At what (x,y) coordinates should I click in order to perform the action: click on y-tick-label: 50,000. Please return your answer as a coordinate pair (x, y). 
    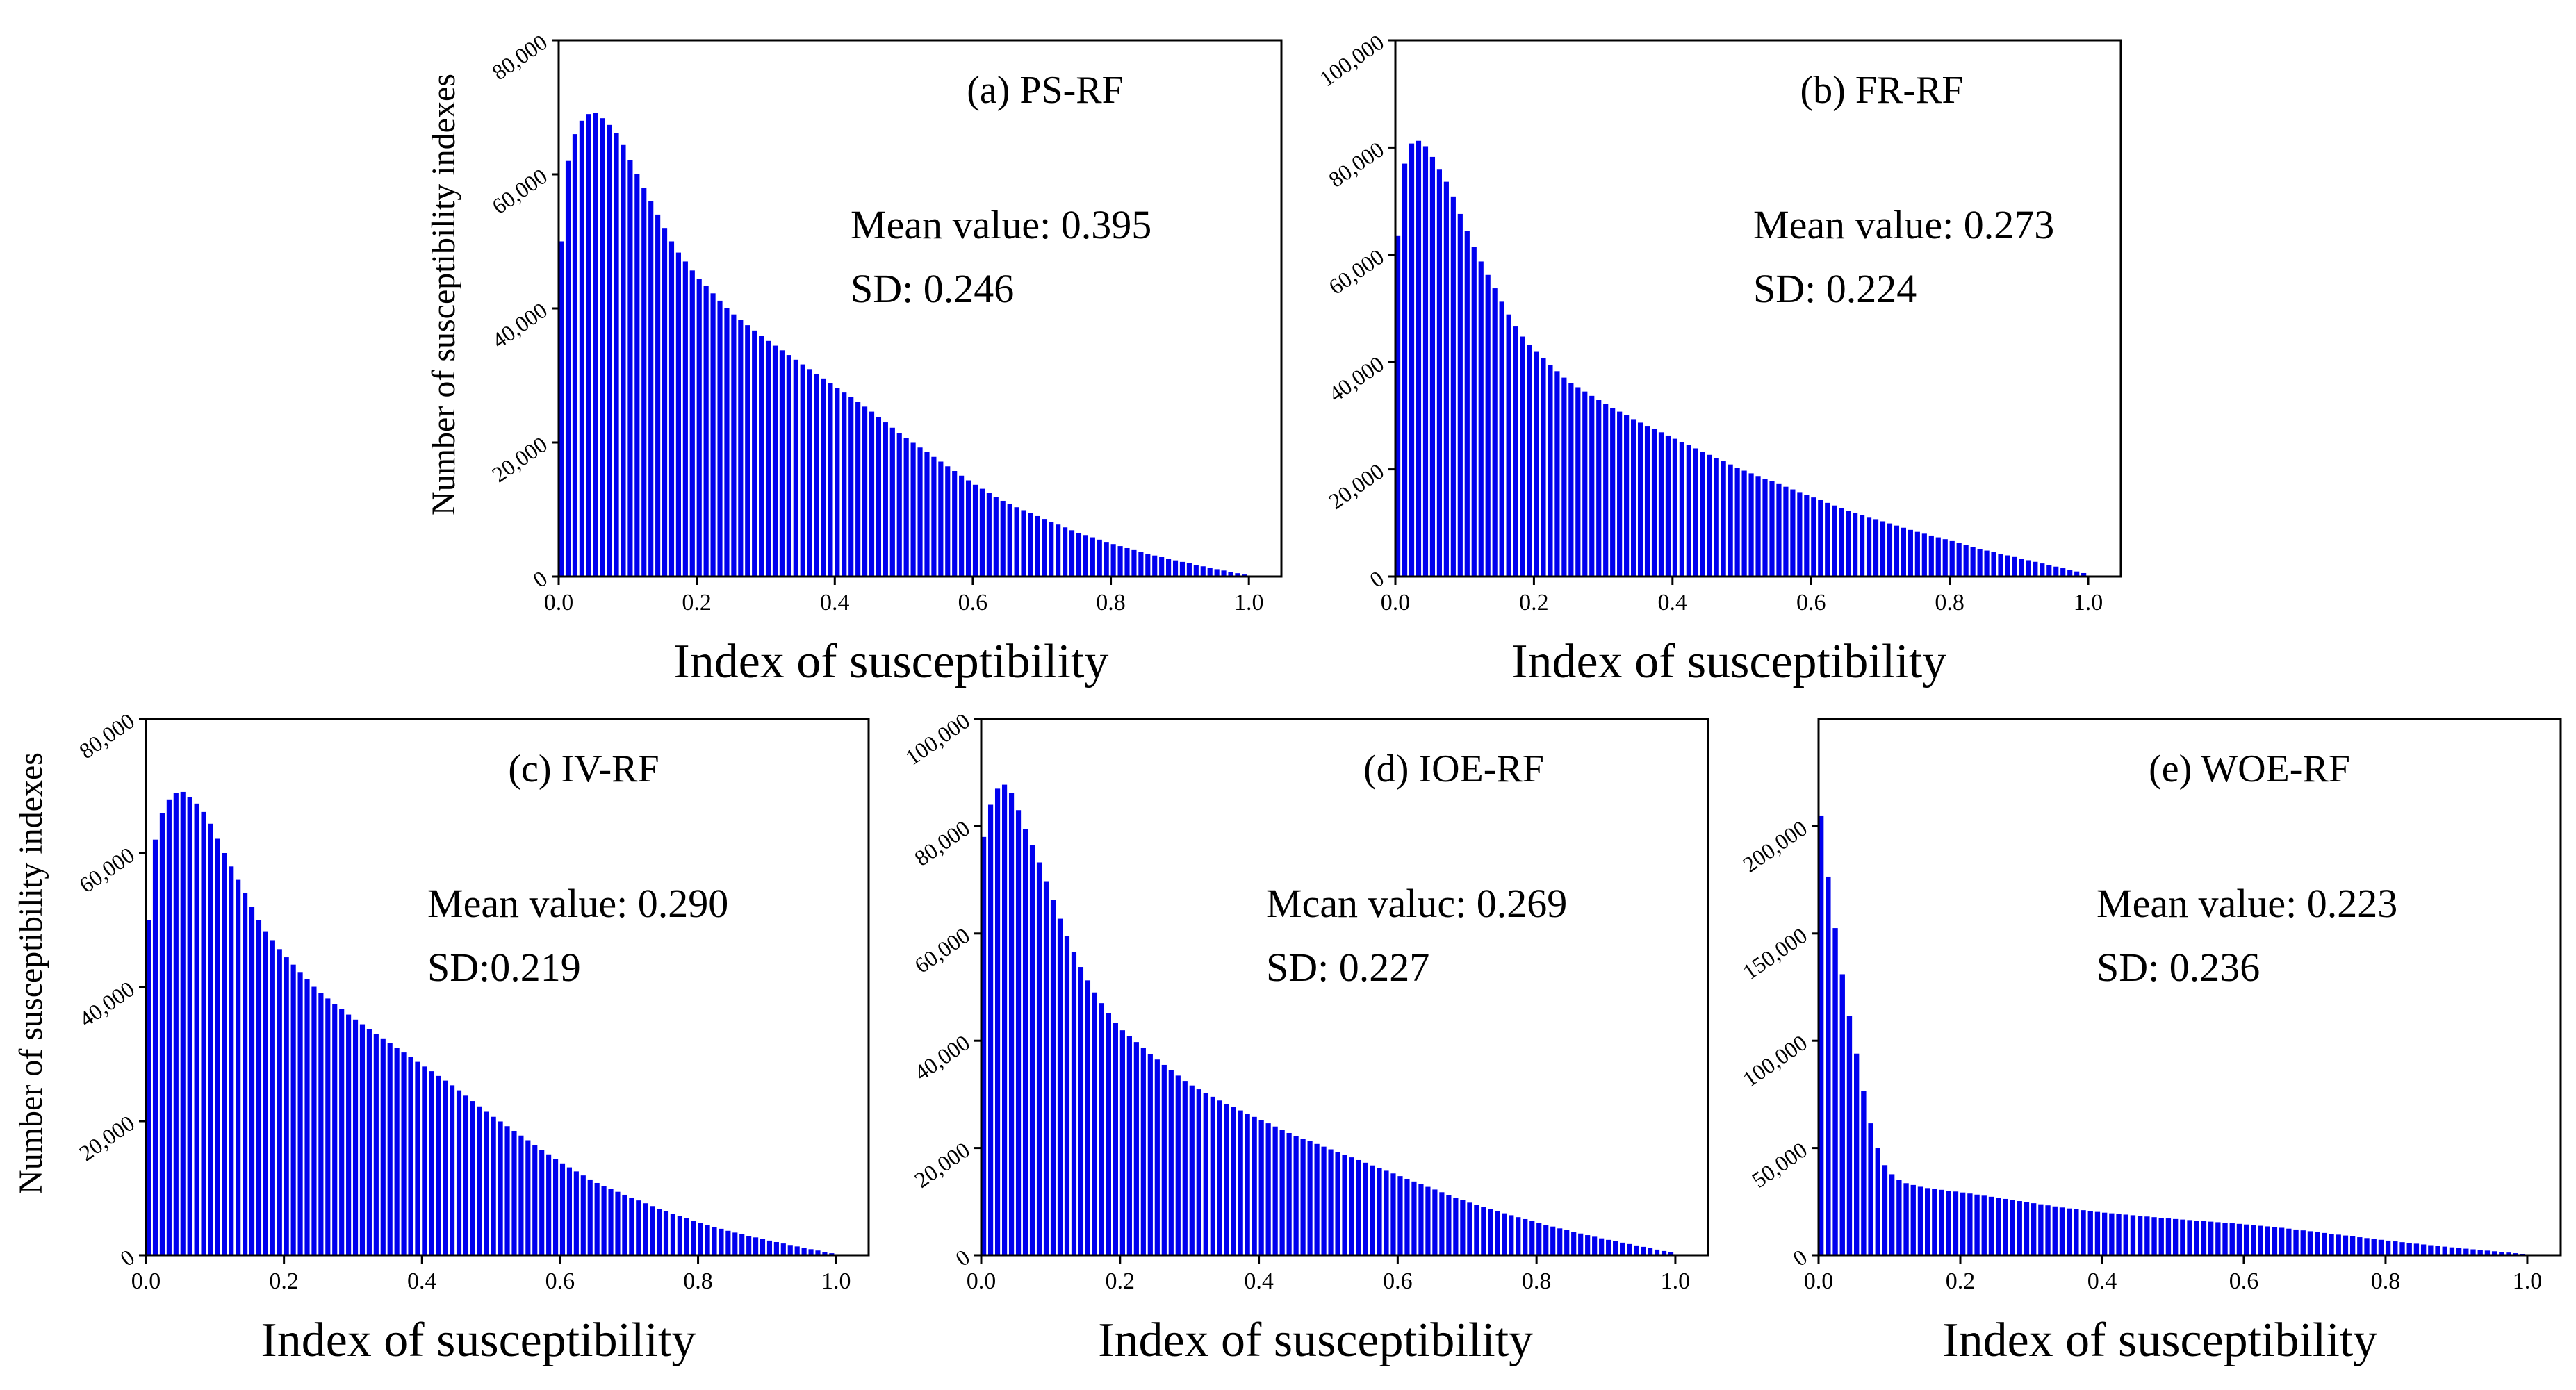
    Looking at the image, I should click on (1779, 1165).